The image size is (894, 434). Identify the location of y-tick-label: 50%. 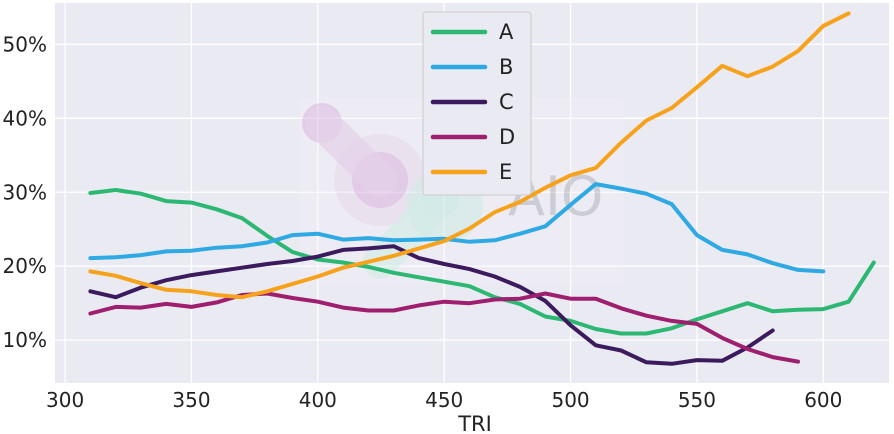
(25, 44).